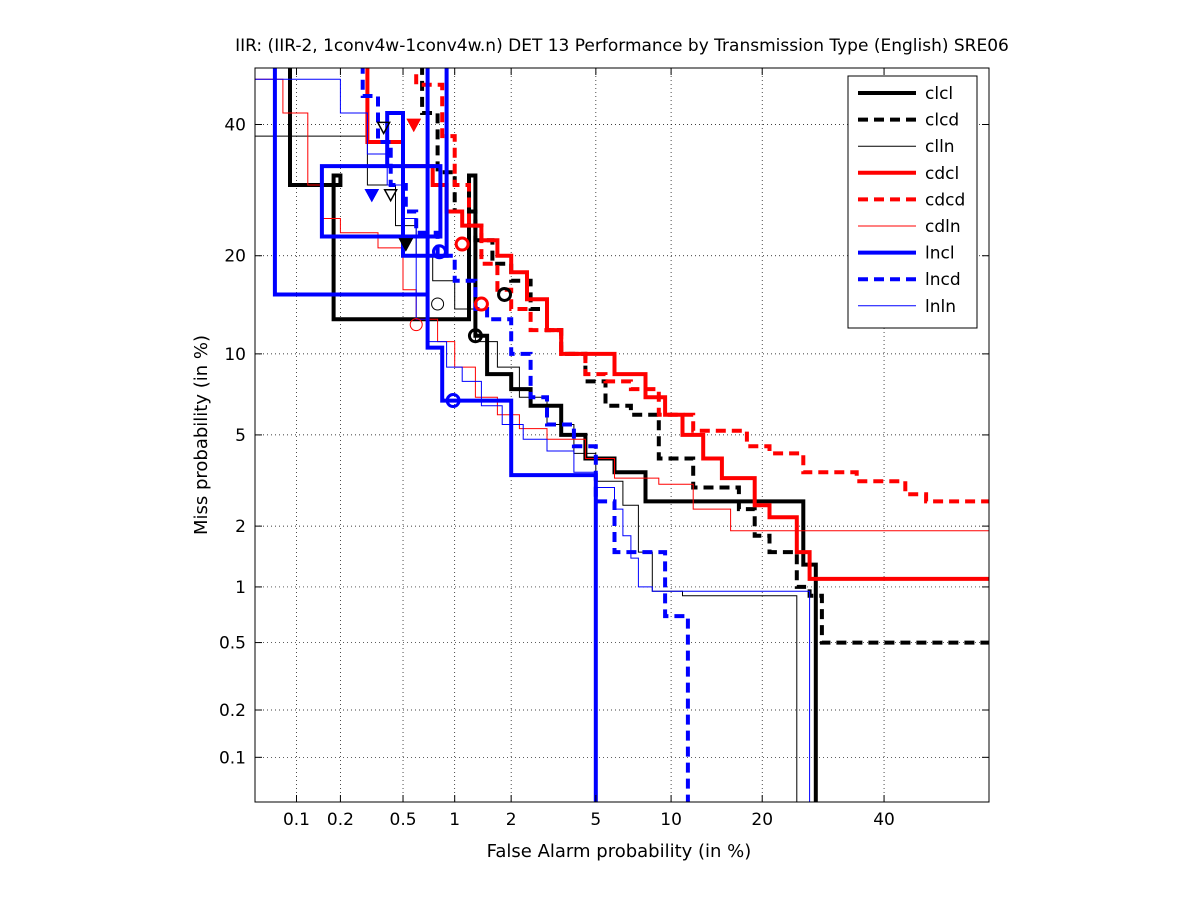 This screenshot has width=1201, height=900. What do you see at coordinates (943, 280) in the screenshot?
I see `legend-label-lncd: lncd` at bounding box center [943, 280].